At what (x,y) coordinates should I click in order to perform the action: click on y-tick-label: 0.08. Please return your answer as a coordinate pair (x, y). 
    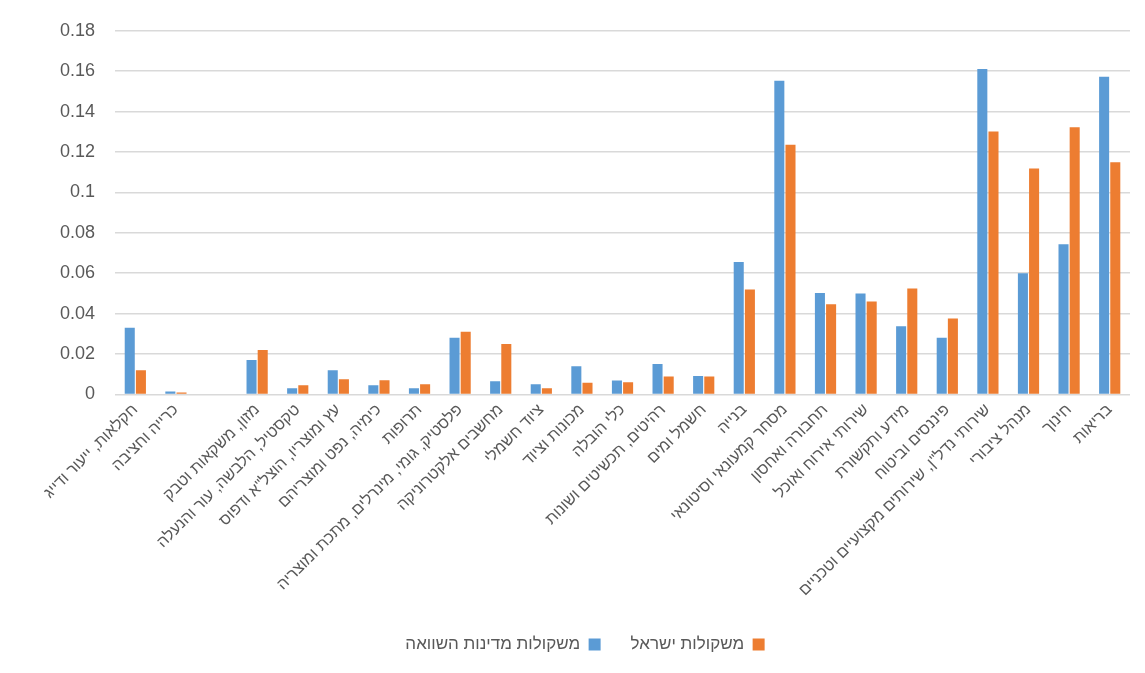
    Looking at the image, I should click on (77, 231).